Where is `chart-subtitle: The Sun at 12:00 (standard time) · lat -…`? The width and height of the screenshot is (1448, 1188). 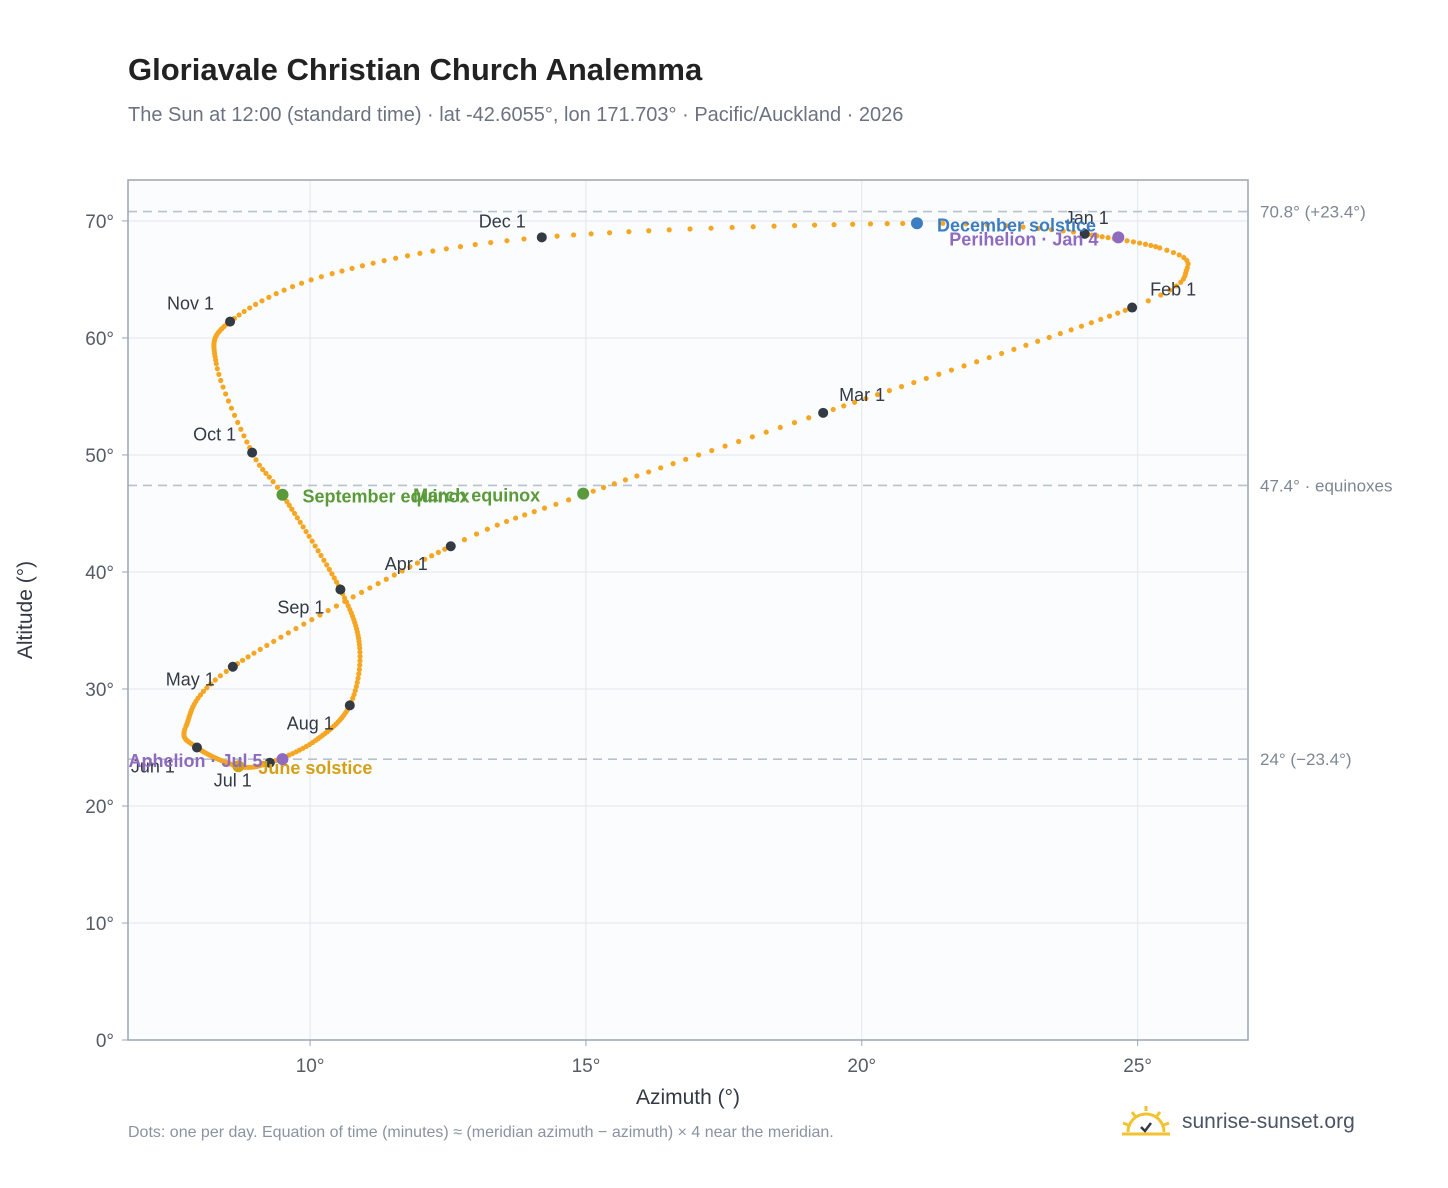 chart-subtitle: The Sun at 12:00 (standard time) · lat -… is located at coordinates (516, 115).